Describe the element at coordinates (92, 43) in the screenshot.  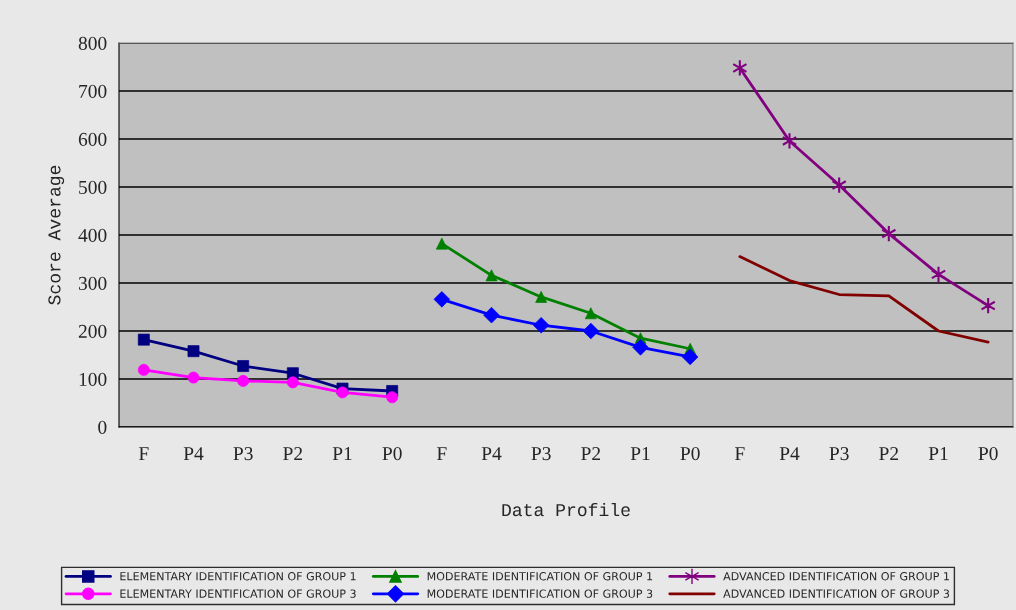
I see `y-tick-label: 800` at that location.